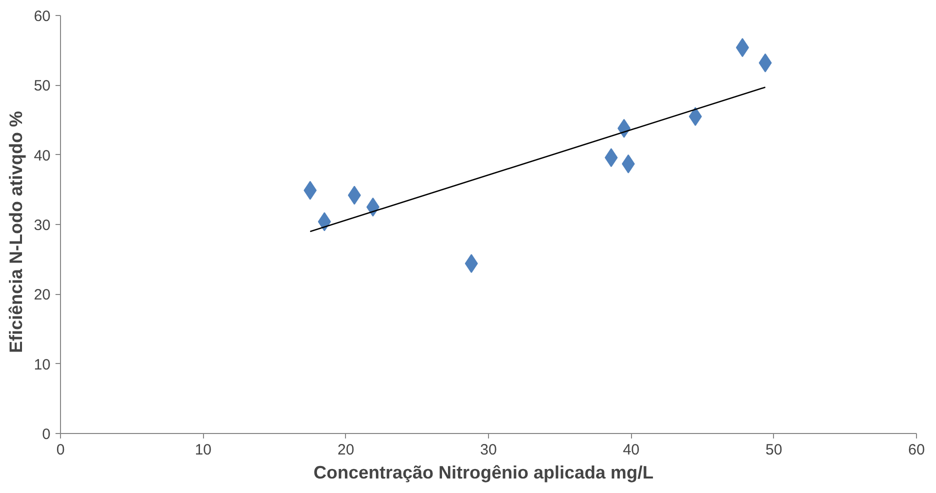 This screenshot has width=936, height=493. I want to click on y-tick-label: 20, so click(42, 295).